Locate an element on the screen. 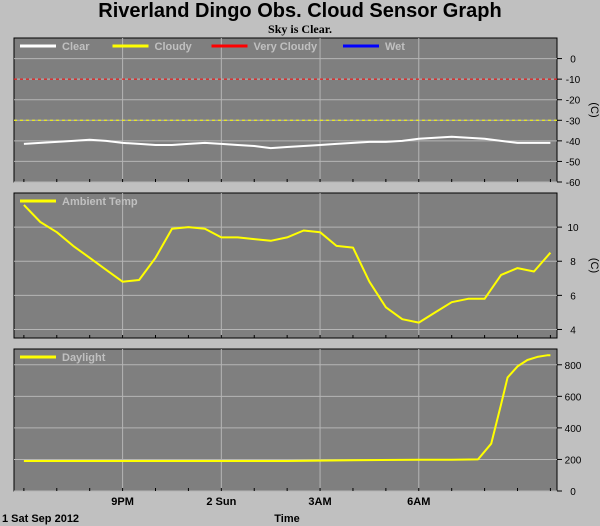 This screenshot has width=600, height=526. y-tick-label: -30 is located at coordinates (573, 121).